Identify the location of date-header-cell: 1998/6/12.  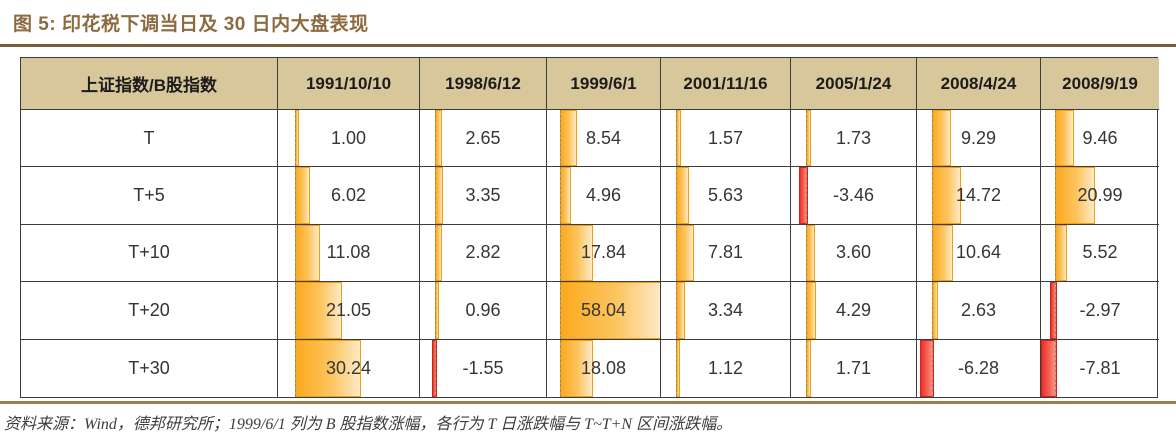
(483, 84).